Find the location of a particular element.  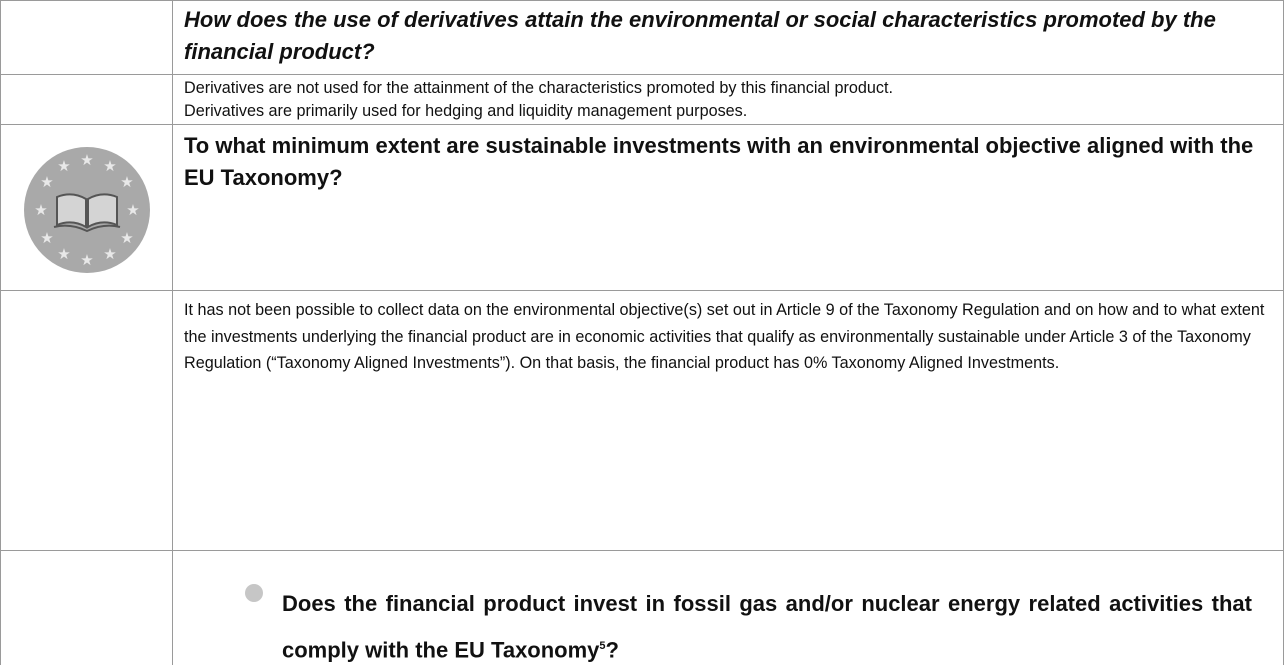

question-mark: ? is located at coordinates (612, 650).